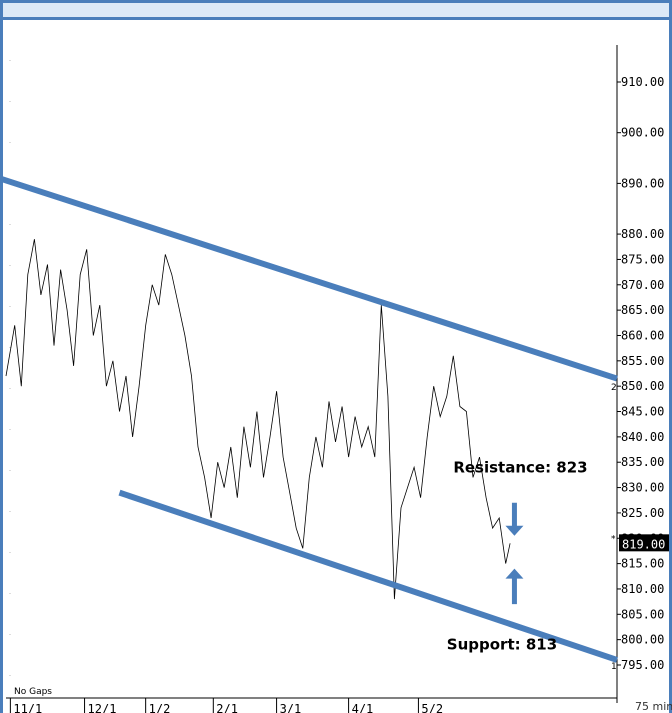 This screenshot has height=713, width=672. What do you see at coordinates (642, 82) in the screenshot?
I see `y-tick-label: 910.00` at bounding box center [642, 82].